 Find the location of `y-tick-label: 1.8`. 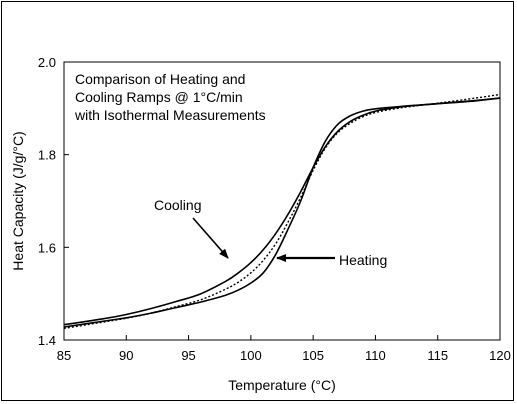

y-tick-label: 1.8 is located at coordinates (47, 155).